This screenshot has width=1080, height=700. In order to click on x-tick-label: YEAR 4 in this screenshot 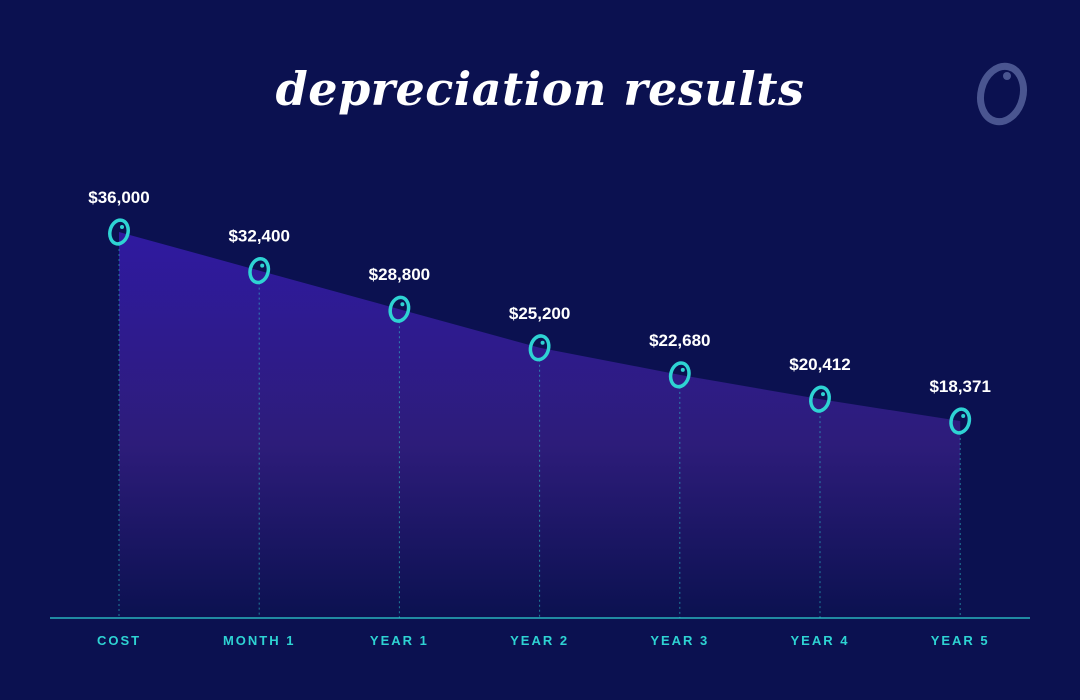, I will do `click(820, 640)`.